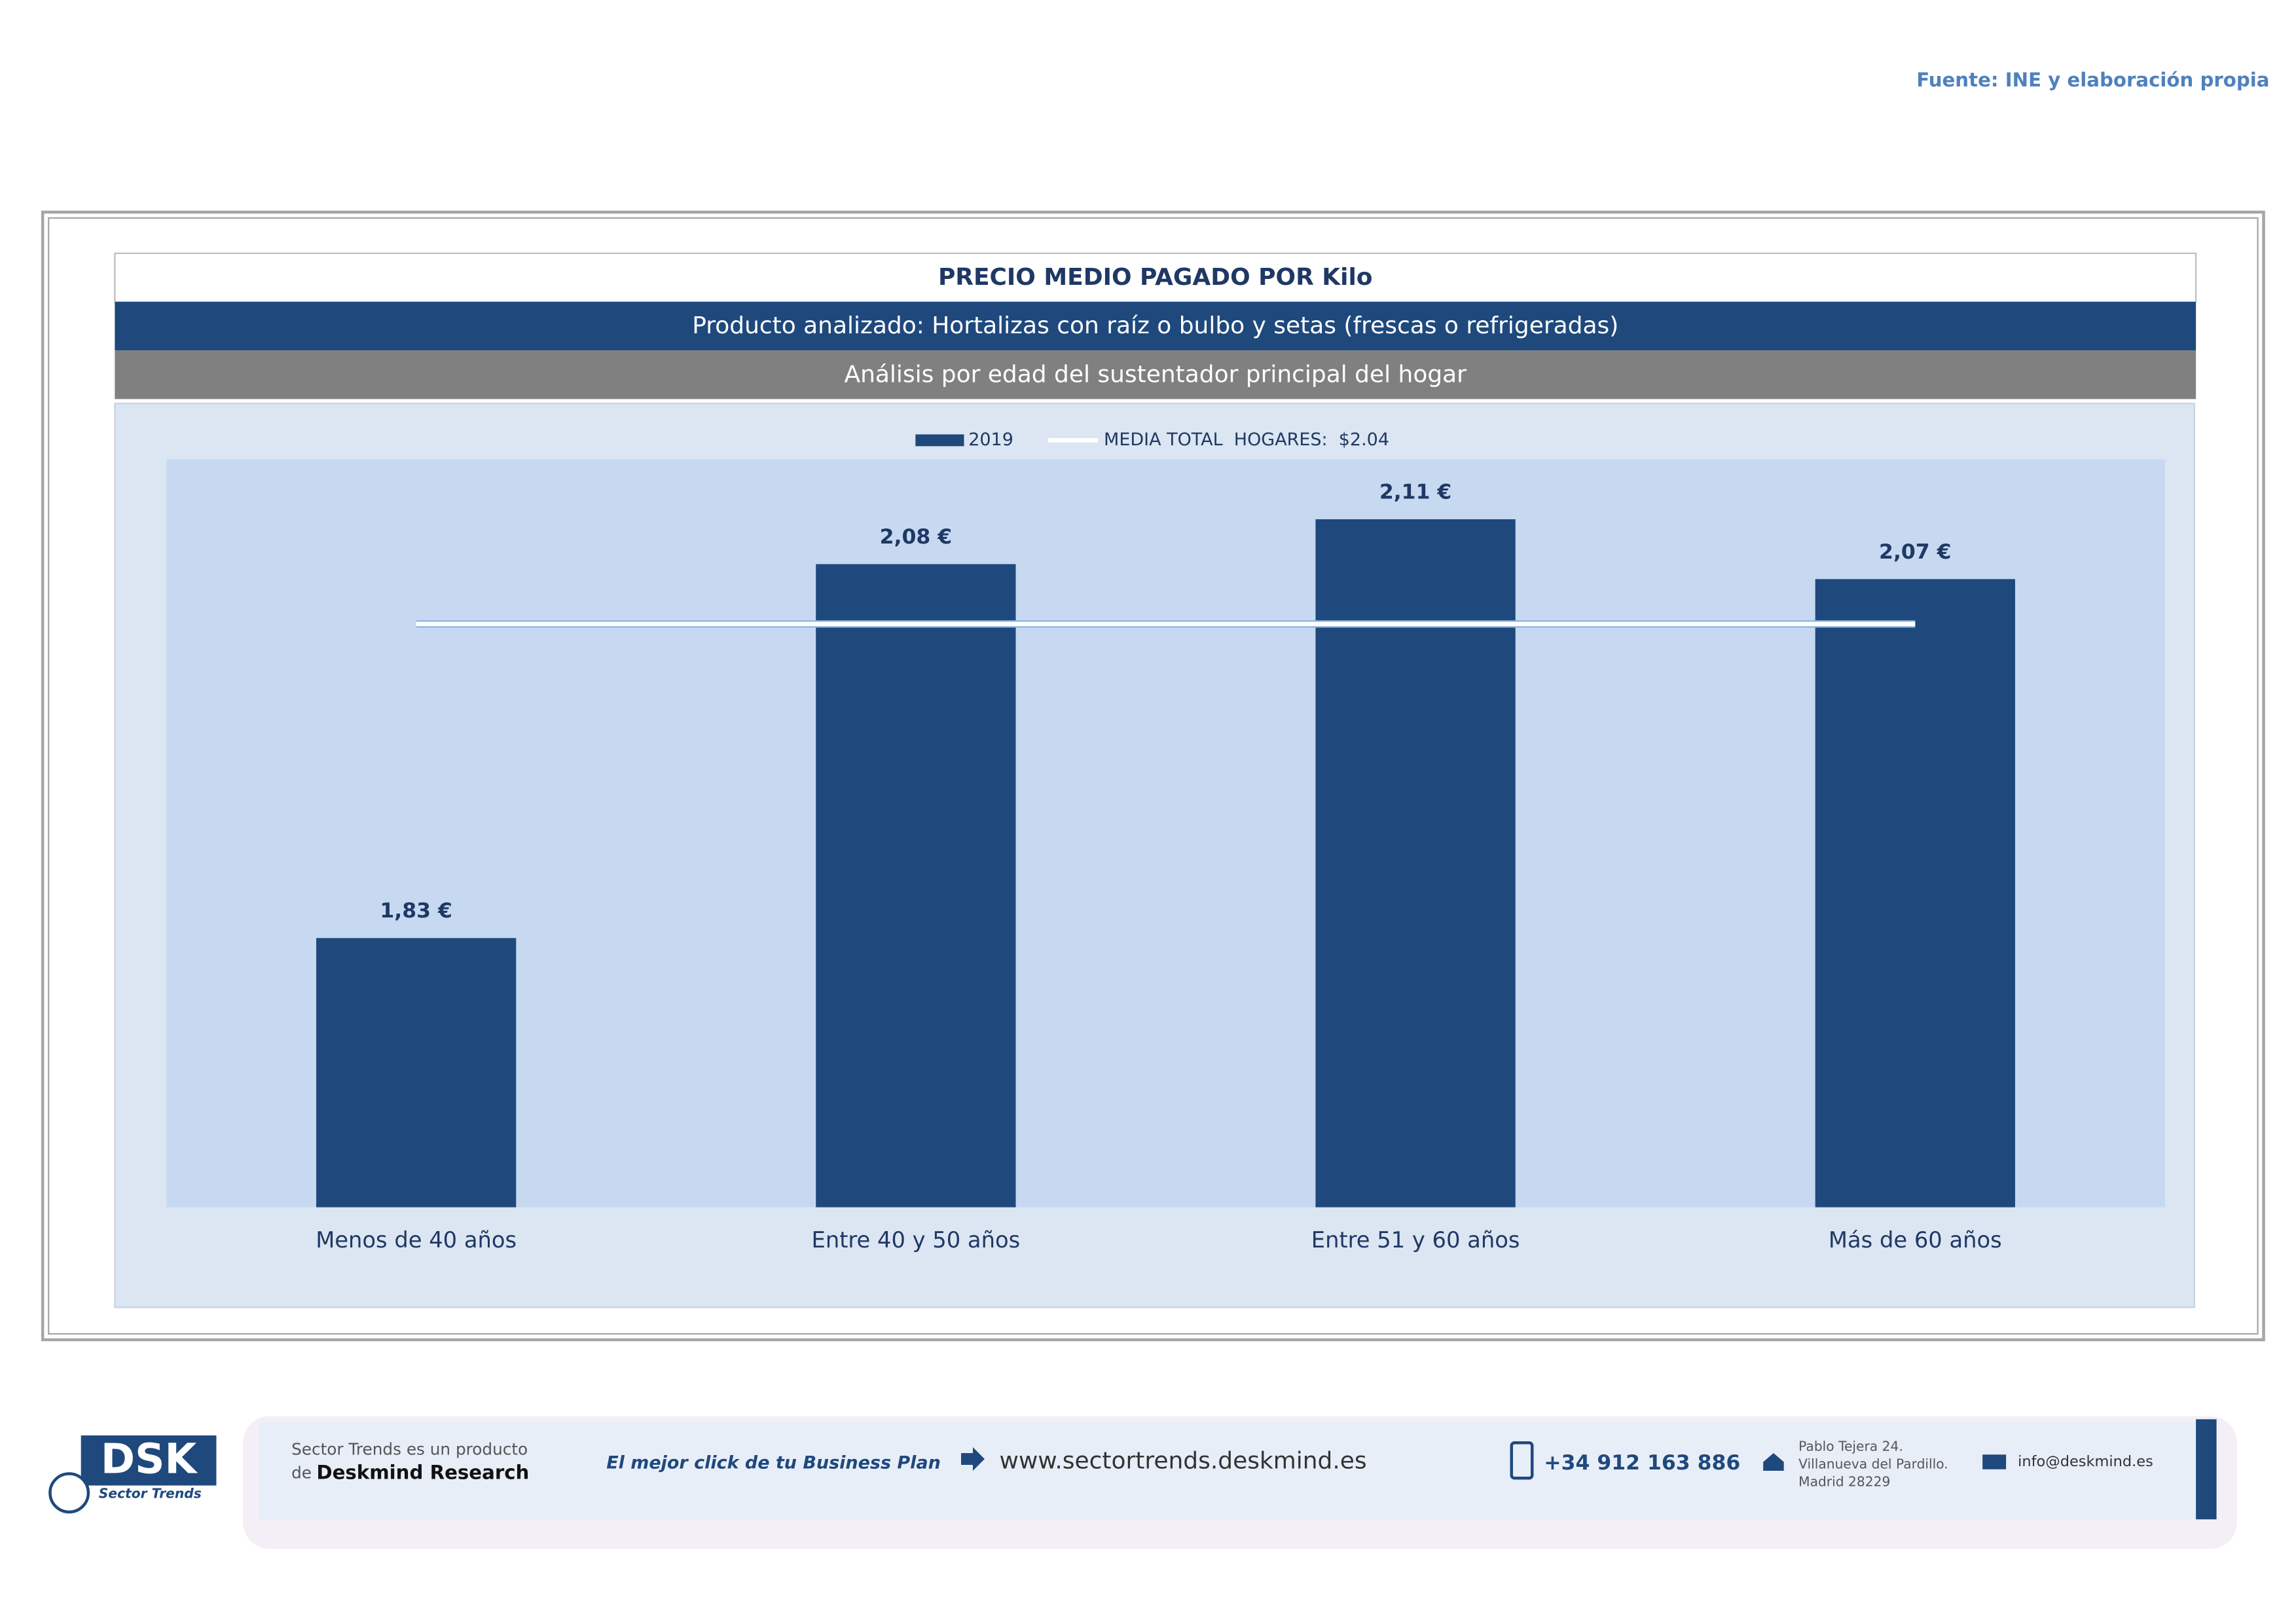  I want to click on email: info@deskmind.es, so click(2085, 1461).